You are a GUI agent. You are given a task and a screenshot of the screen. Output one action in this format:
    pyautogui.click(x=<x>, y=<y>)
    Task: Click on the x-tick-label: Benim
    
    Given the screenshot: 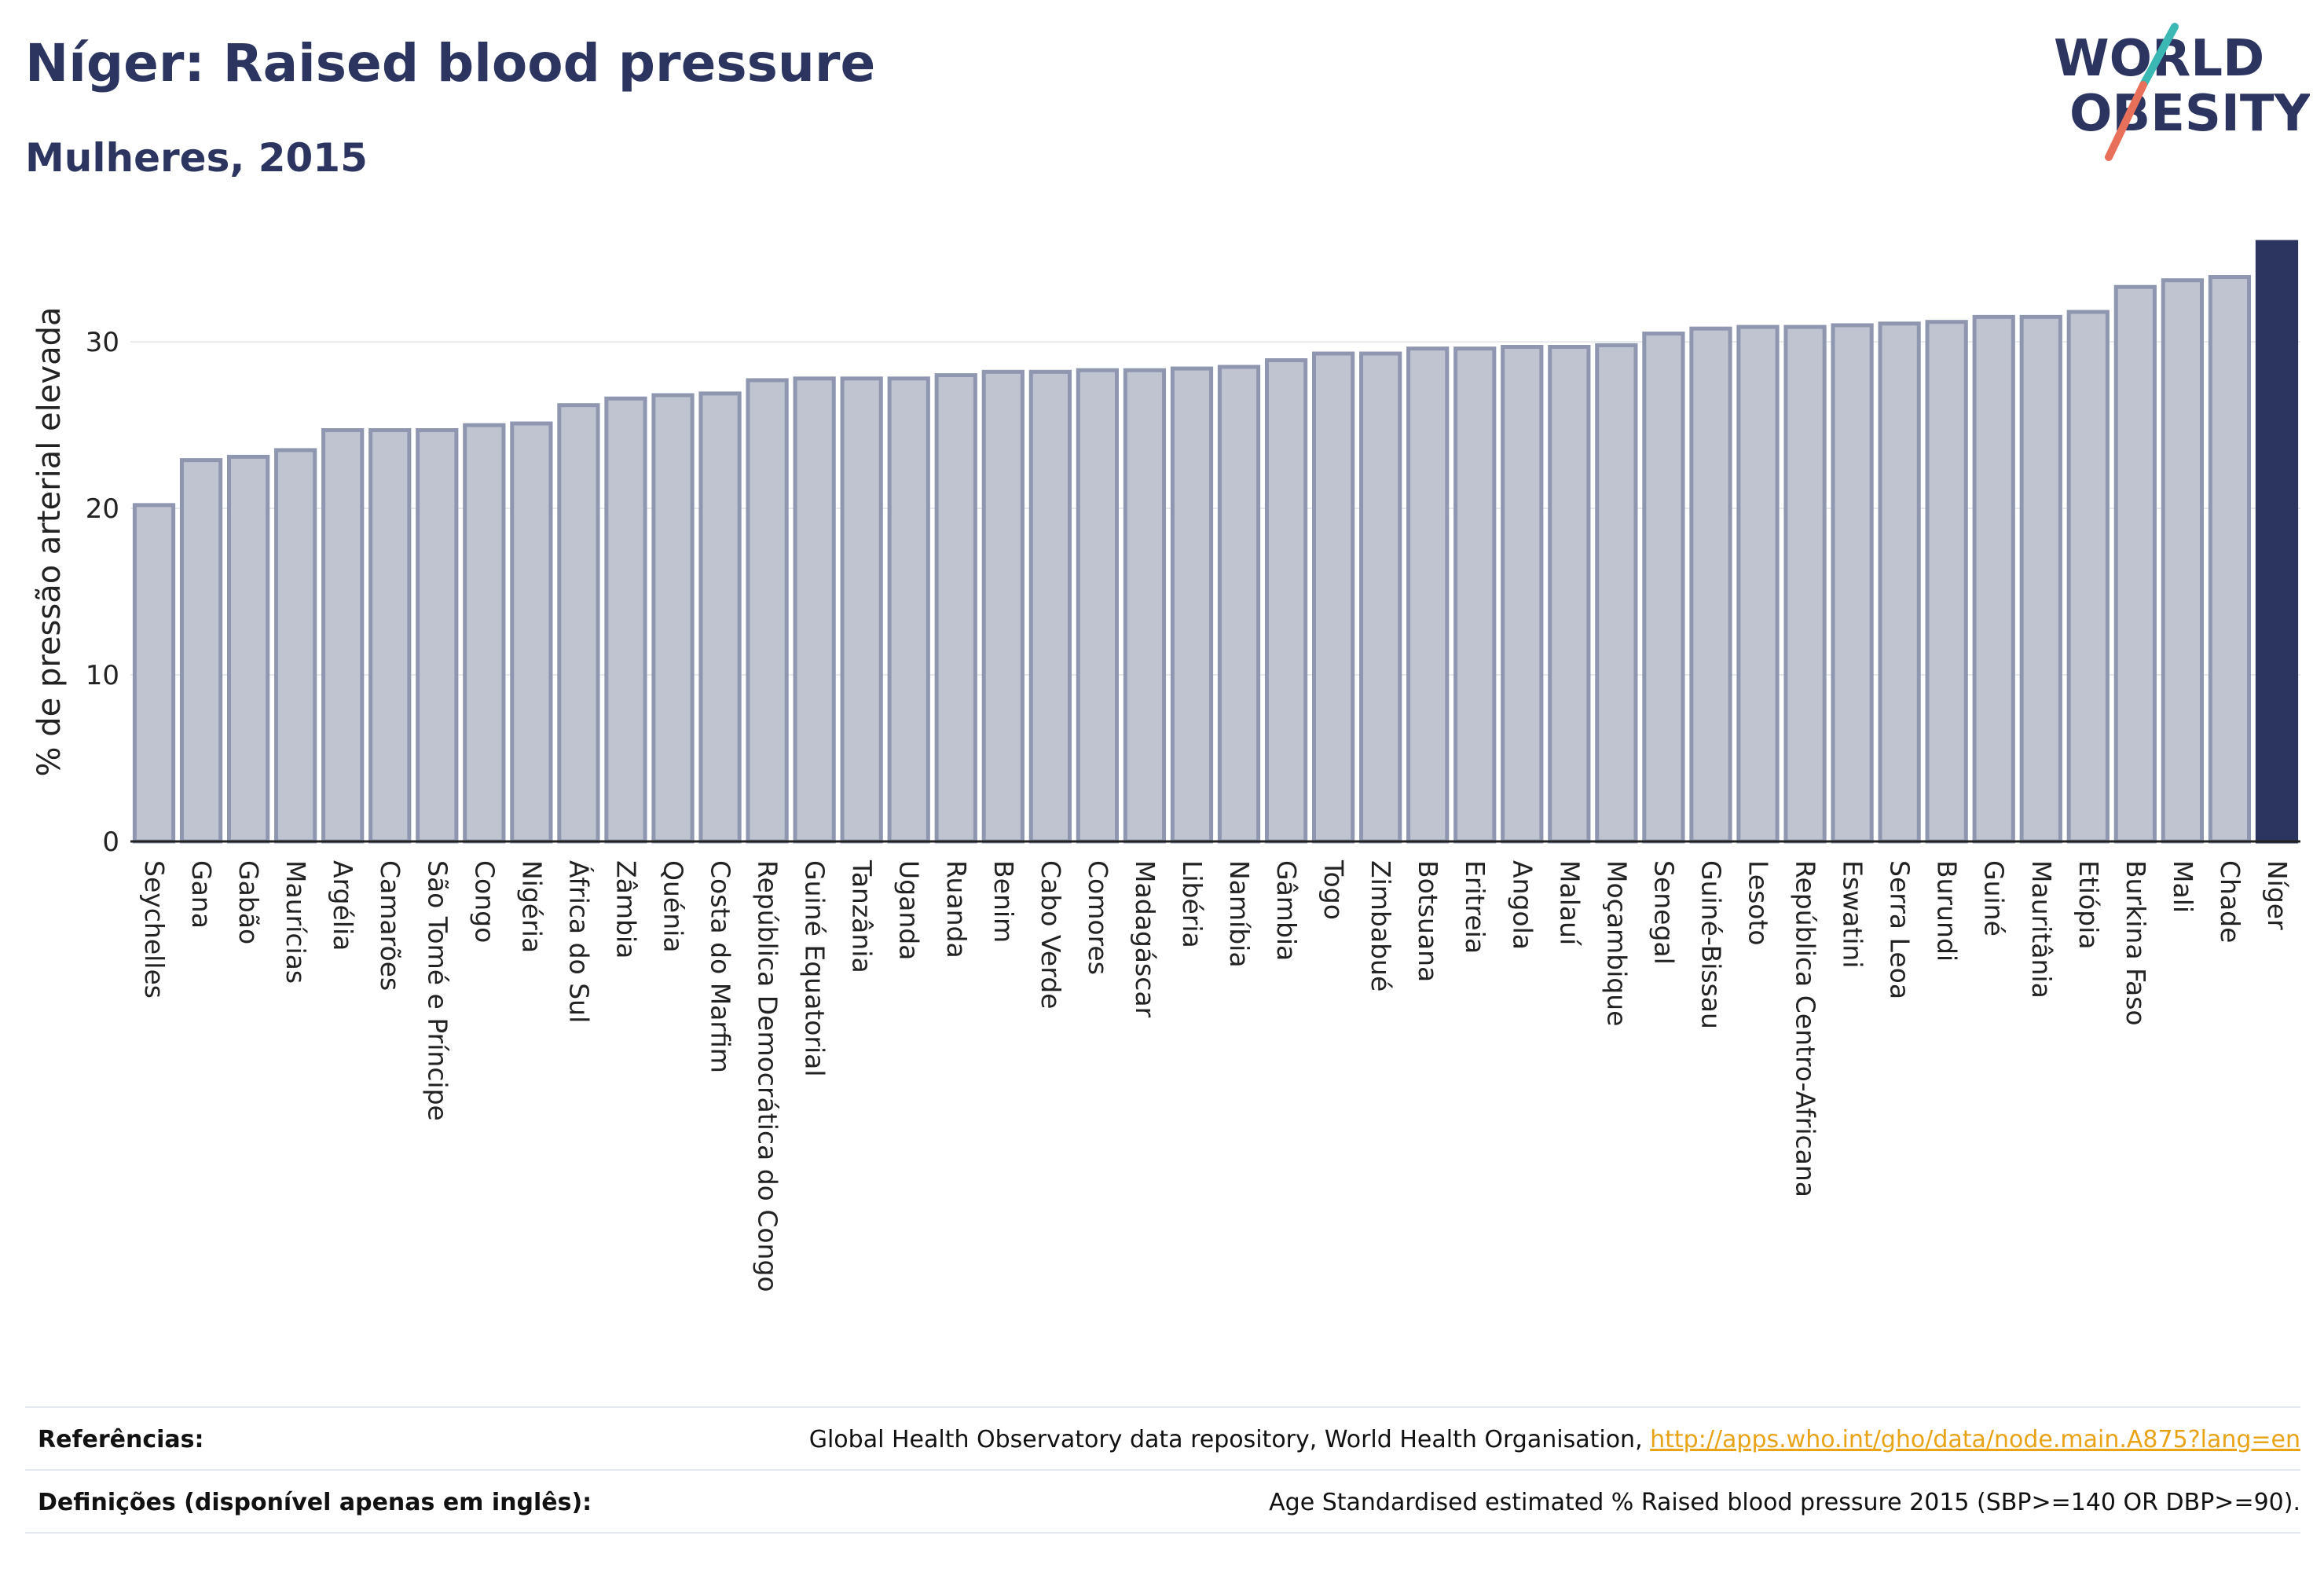 What is the action you would take?
    pyautogui.click(x=1003, y=901)
    